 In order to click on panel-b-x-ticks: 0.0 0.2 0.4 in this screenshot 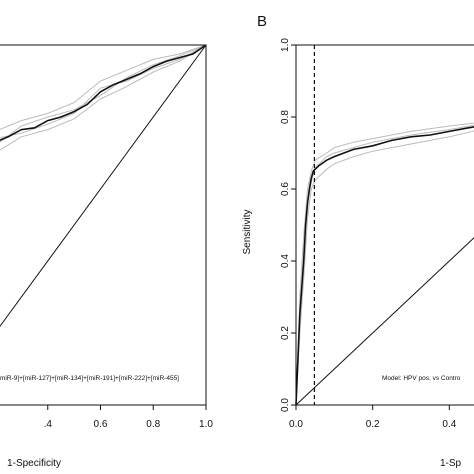, I will do `click(373, 417)`.